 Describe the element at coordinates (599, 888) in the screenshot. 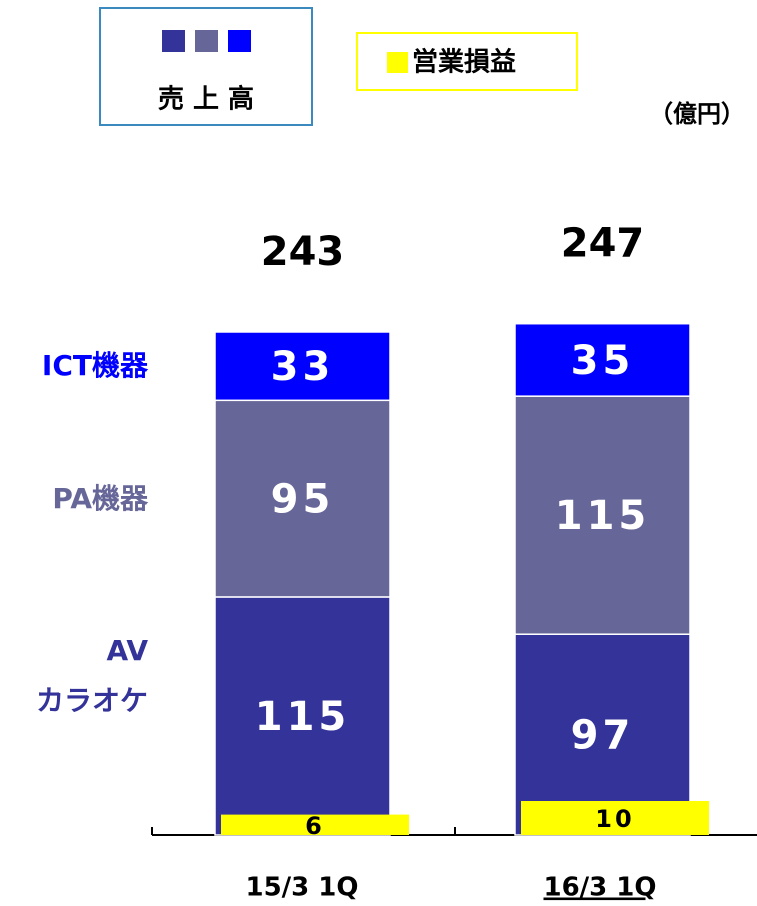

I see `x-tick-label: 16/3 1Q` at that location.